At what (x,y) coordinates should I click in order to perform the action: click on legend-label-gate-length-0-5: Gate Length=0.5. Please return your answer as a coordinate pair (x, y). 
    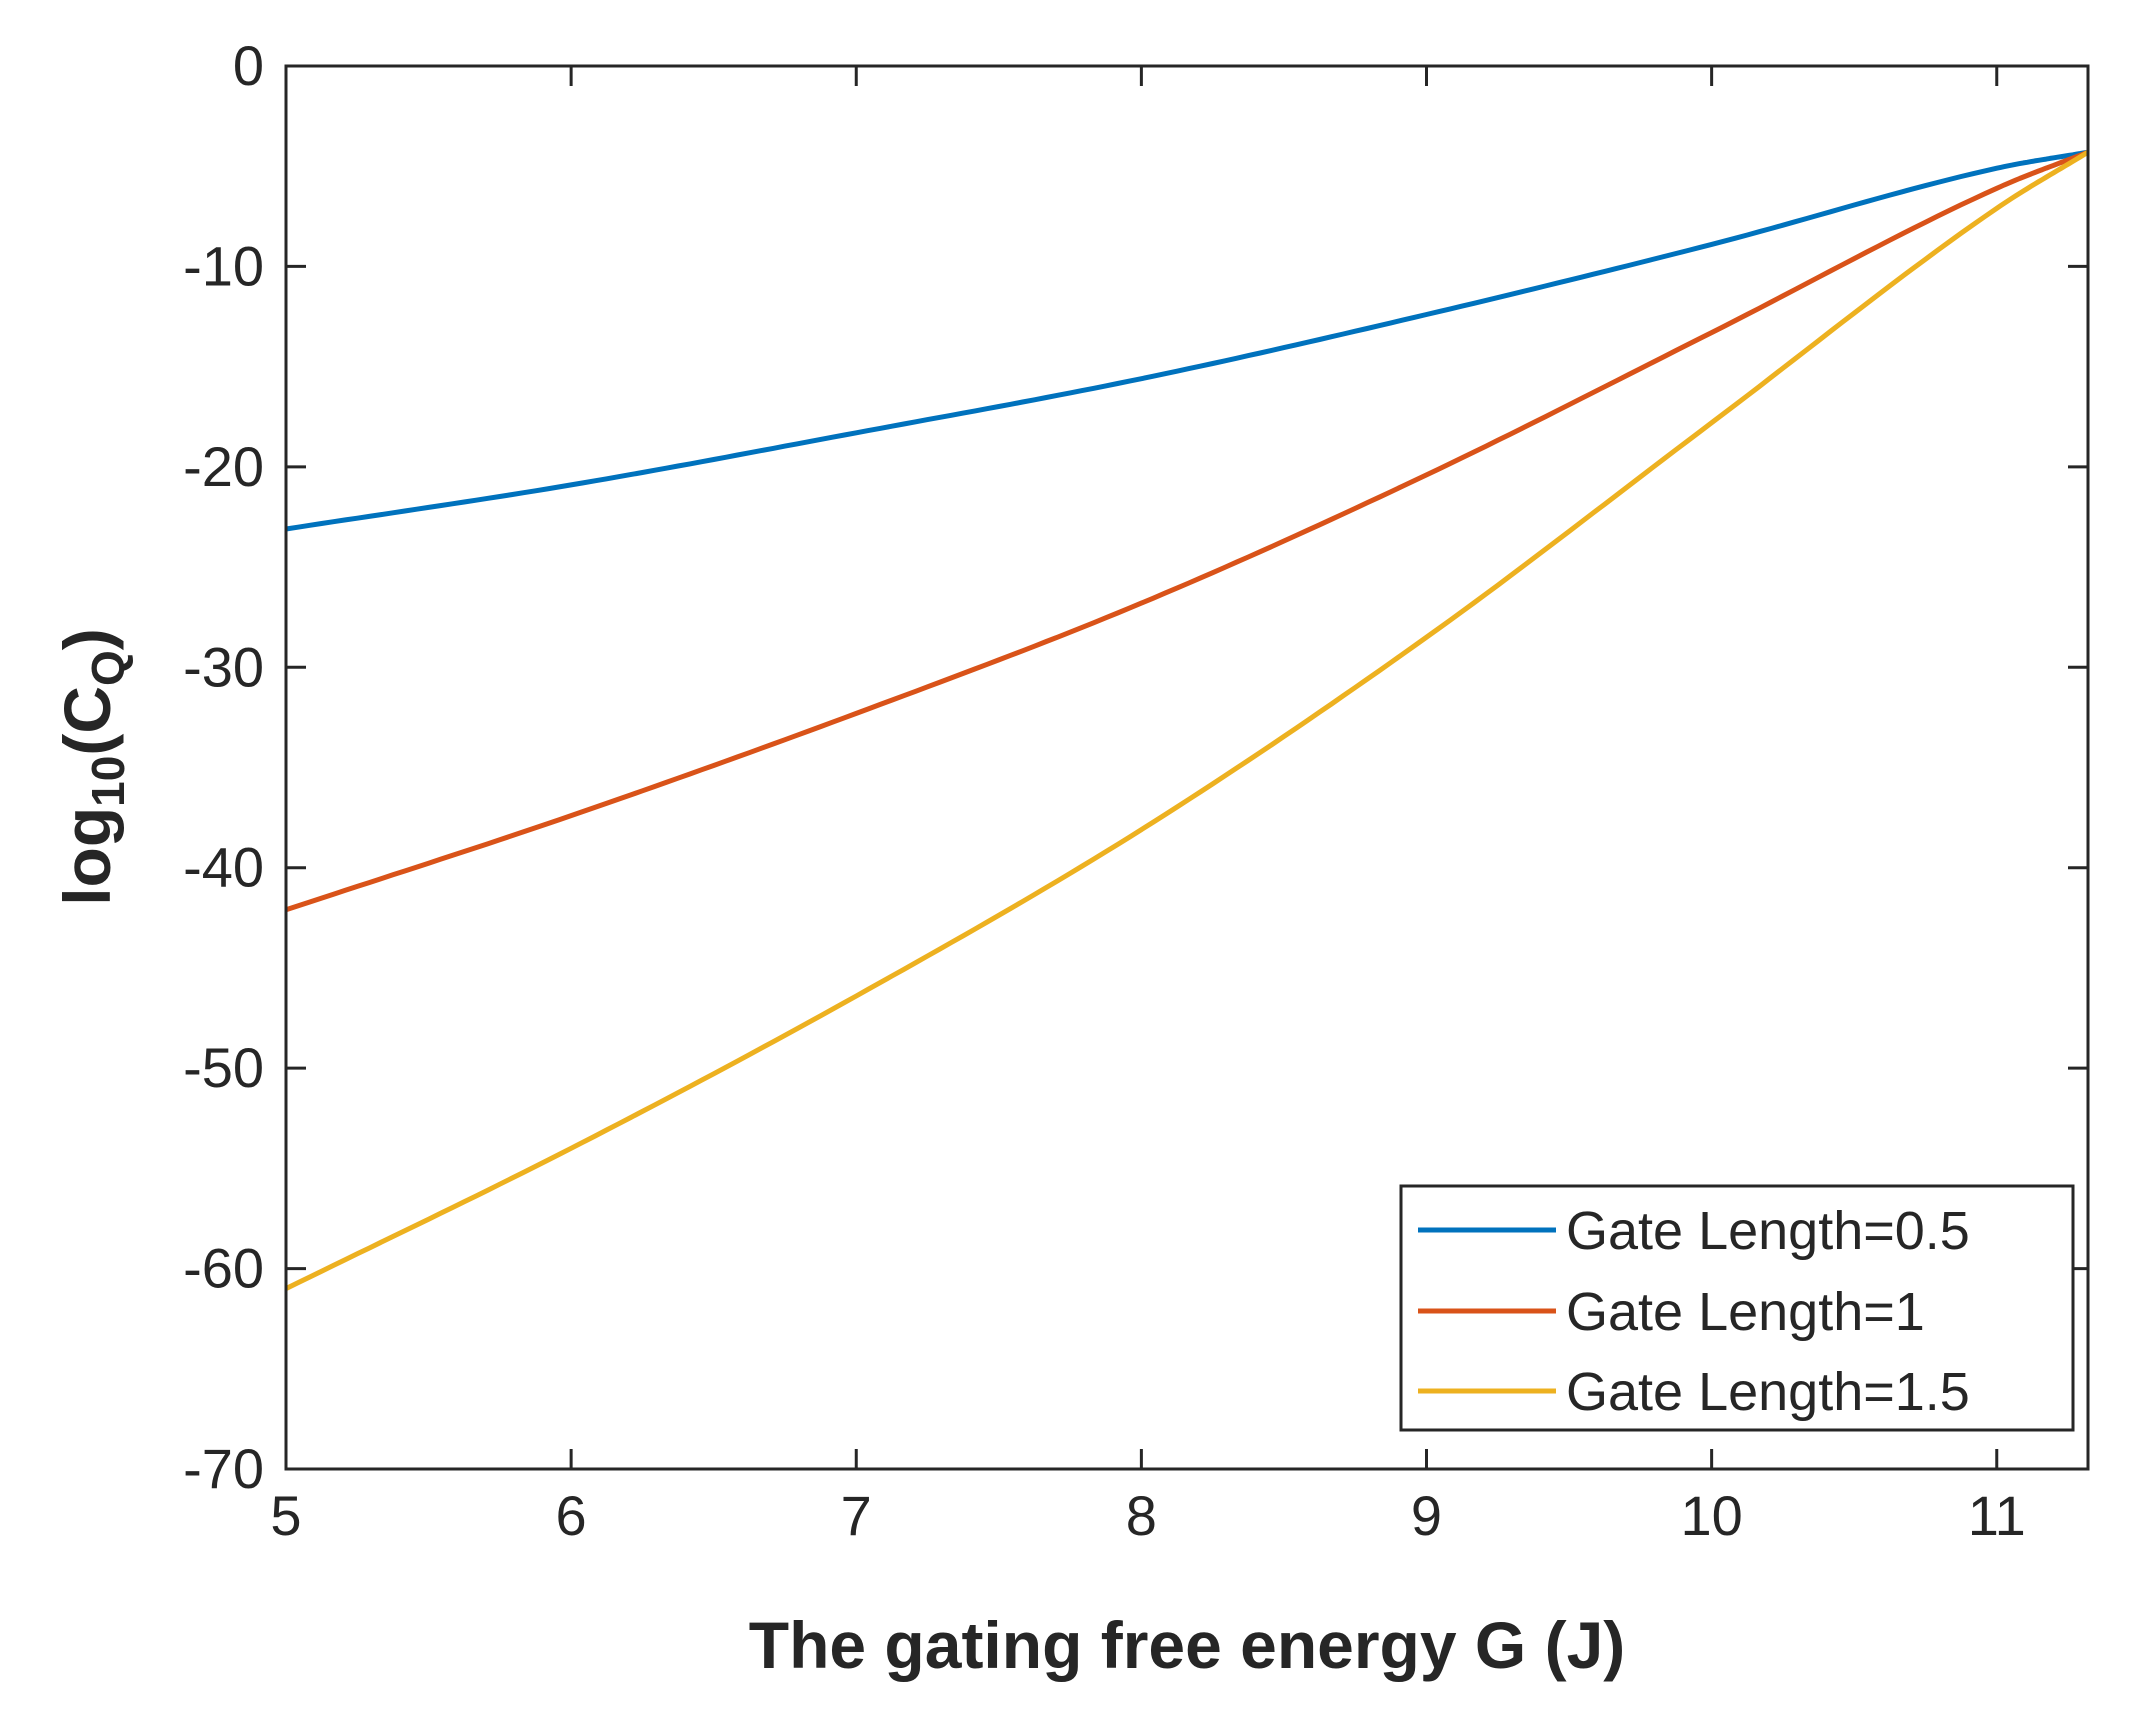
    Looking at the image, I should click on (1768, 1231).